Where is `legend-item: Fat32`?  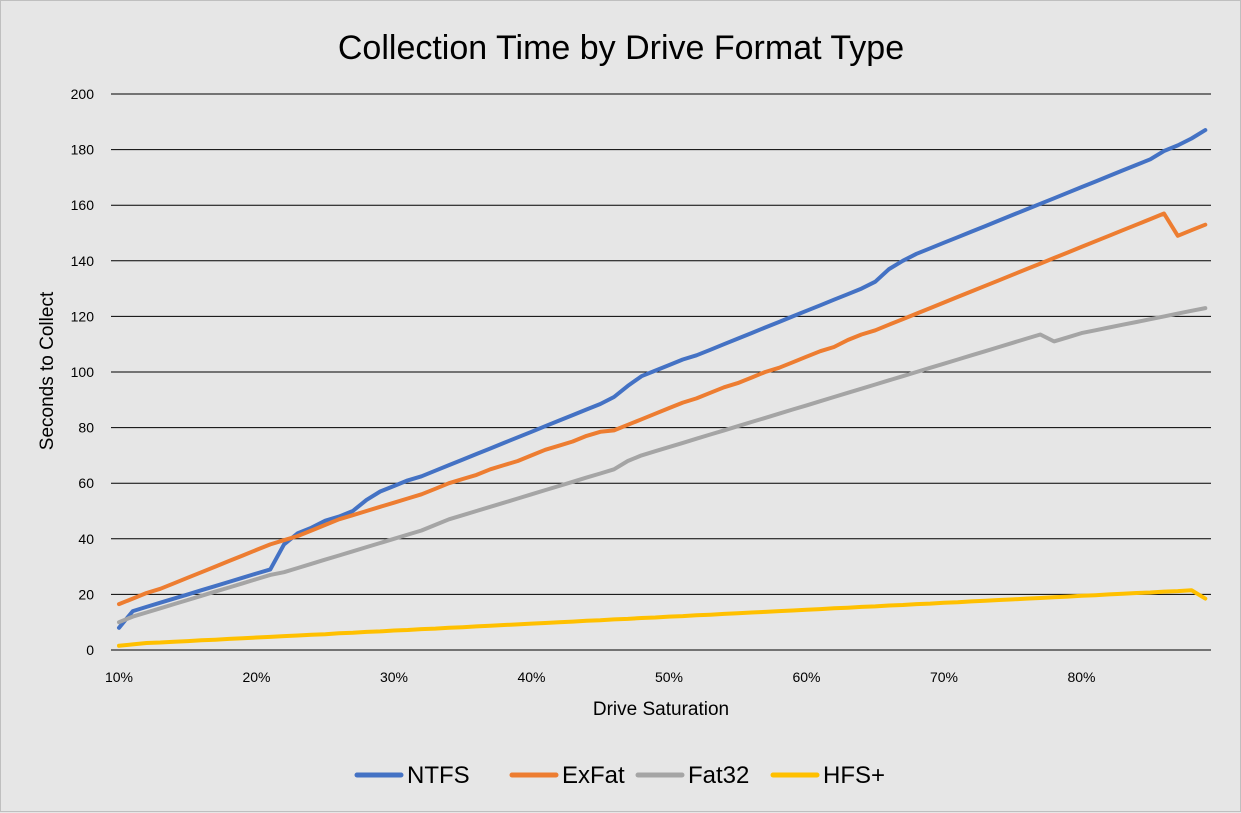
legend-item: Fat32 is located at coordinates (692, 775).